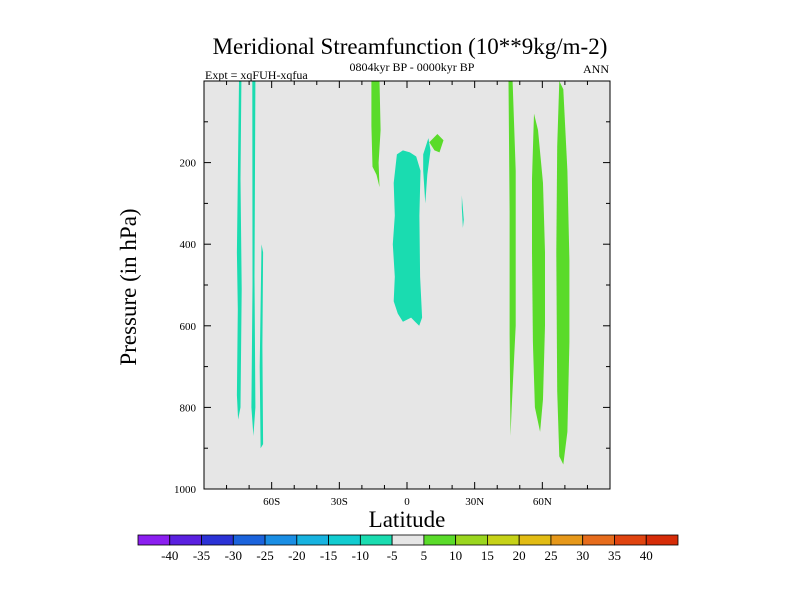 This screenshot has width=800, height=600. What do you see at coordinates (408, 548) in the screenshot?
I see `colorbar: -40 -35 -30 -25 -20 -15 -10 -5 5 10 15 20 25 30 35 40` at bounding box center [408, 548].